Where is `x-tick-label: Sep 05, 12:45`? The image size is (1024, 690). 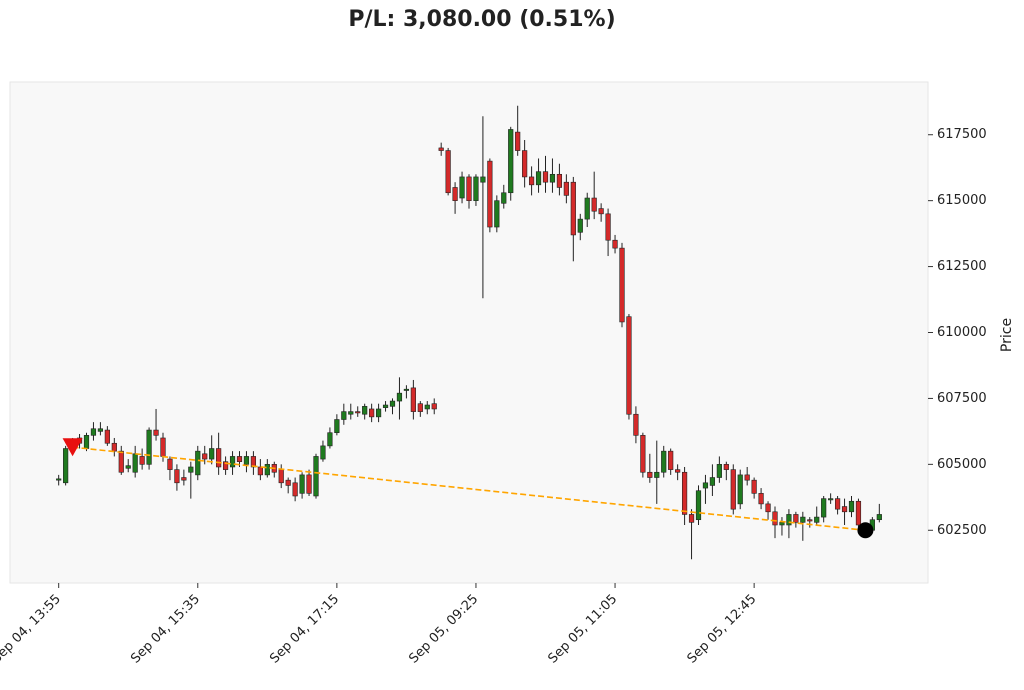 x-tick-label: Sep 05, 12:45 is located at coordinates (722, 629).